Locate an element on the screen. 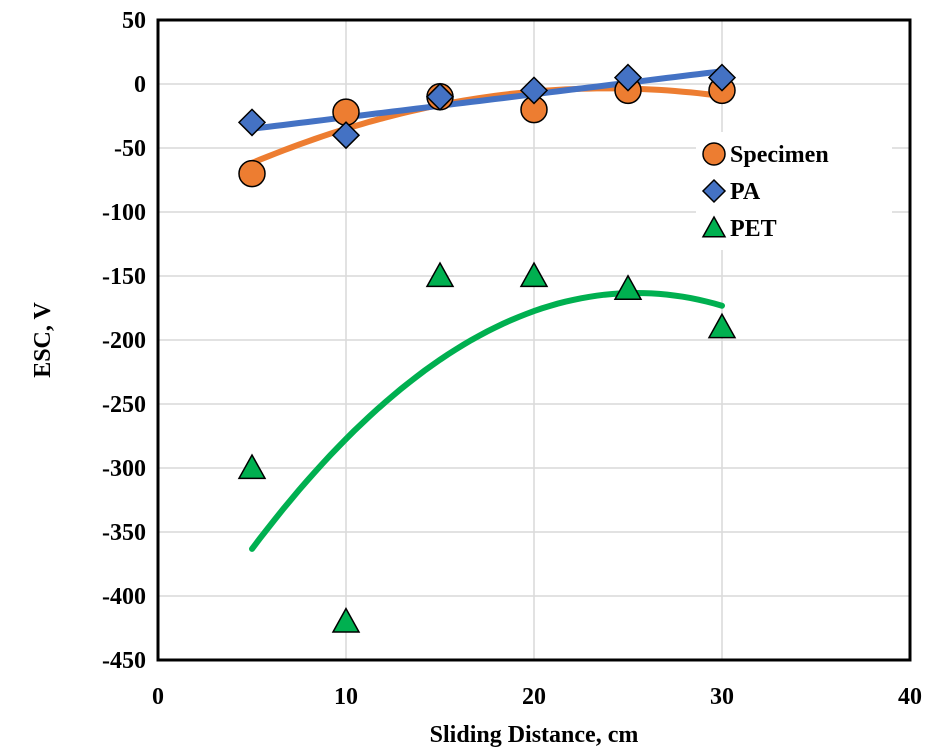 The height and width of the screenshot is (755, 930). y-tick-label: -350 is located at coordinates (124, 533).